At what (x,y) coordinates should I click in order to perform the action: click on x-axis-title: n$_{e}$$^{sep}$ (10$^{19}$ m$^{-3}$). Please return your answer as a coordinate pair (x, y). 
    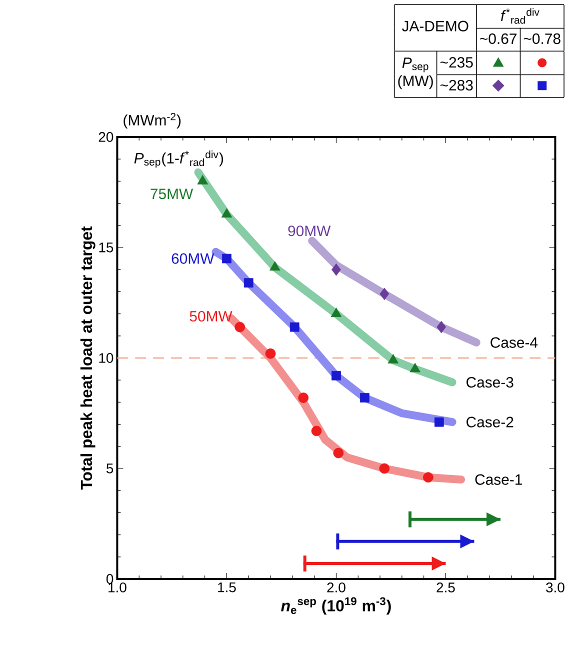
    Looking at the image, I should click on (335, 606).